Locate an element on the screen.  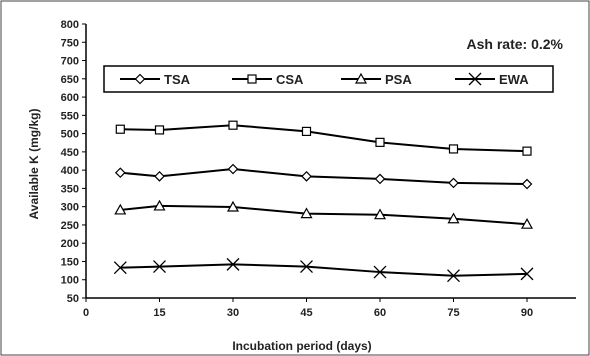
y-tick-label: 100 is located at coordinates (70, 281).